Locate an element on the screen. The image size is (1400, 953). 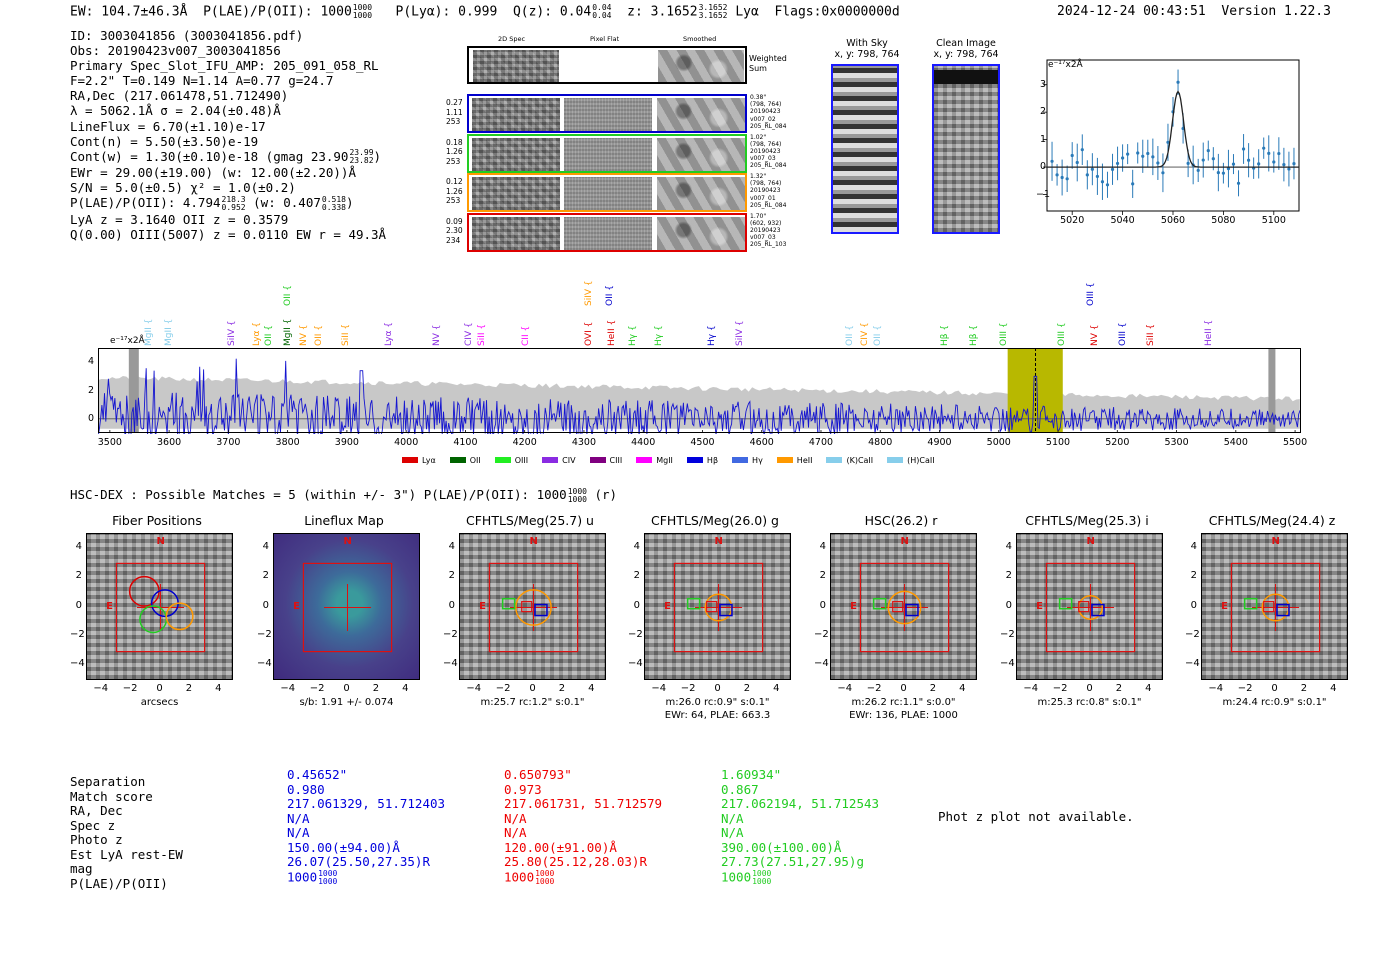
match-value-text: 0.867 is located at coordinates (740, 789).